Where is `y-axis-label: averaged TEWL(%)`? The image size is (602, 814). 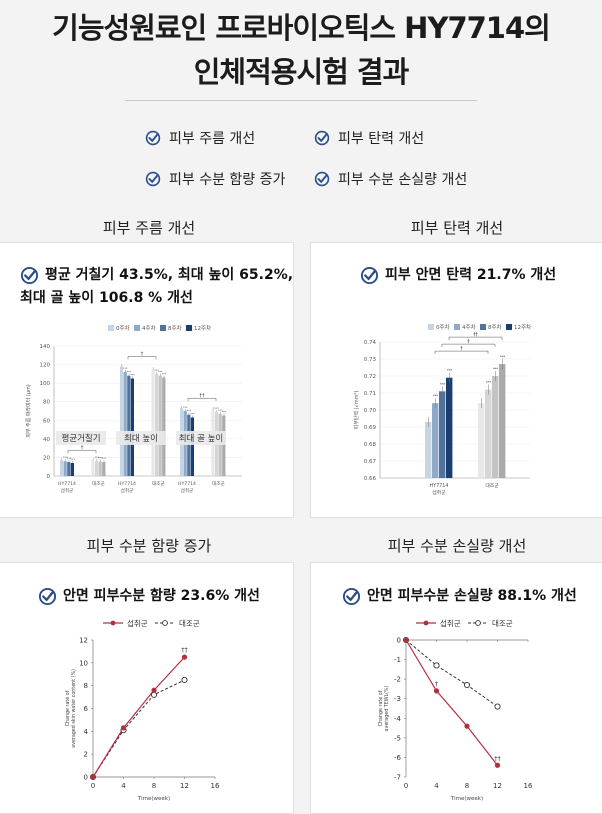
y-axis-label: averaged TEWL(%) is located at coordinates (387, 708).